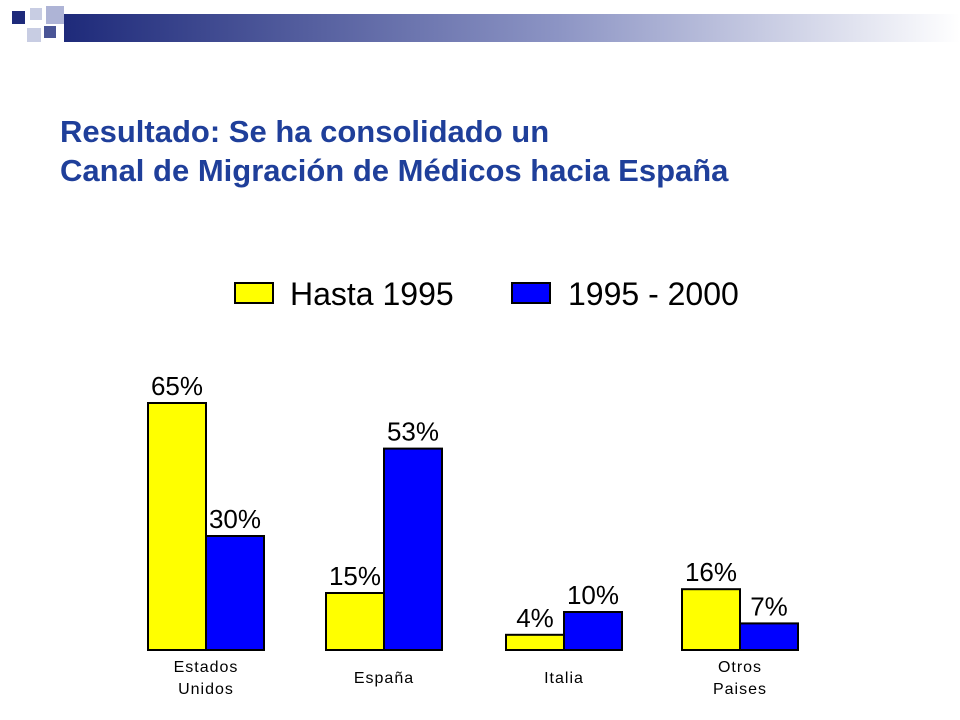  Describe the element at coordinates (384, 678) in the screenshot. I see `category-label-2-line-1: España` at that location.